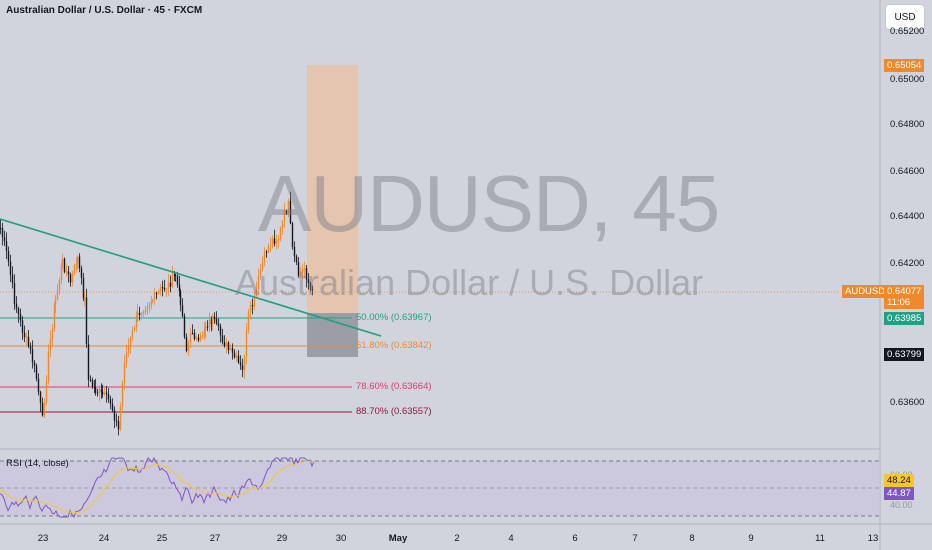 This screenshot has width=932, height=550. Describe the element at coordinates (282, 538) in the screenshot. I see `time-tick: 29` at that location.